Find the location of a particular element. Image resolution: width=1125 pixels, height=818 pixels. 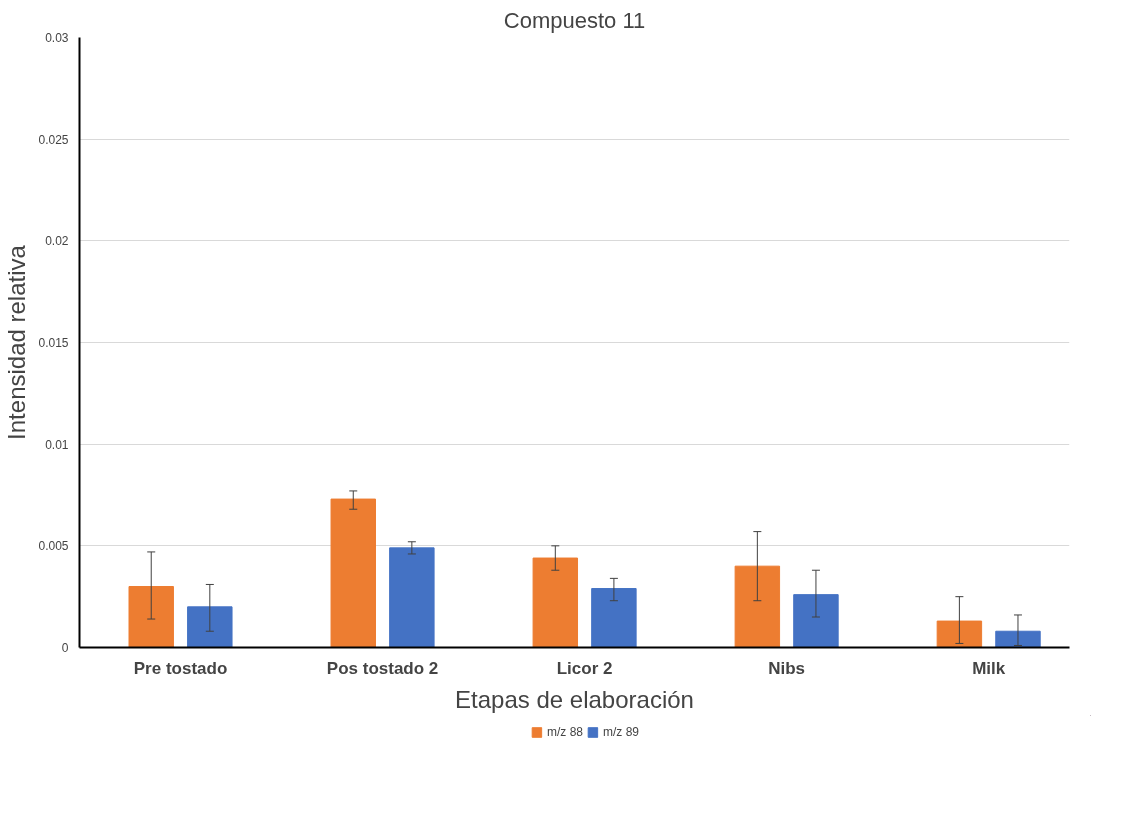

y-tick-label: 0.005 is located at coordinates (53, 546).